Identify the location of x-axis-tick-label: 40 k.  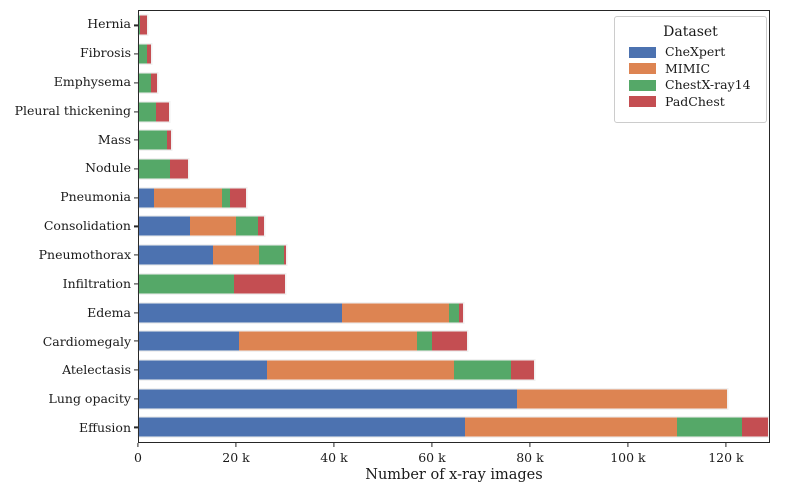
(334, 457).